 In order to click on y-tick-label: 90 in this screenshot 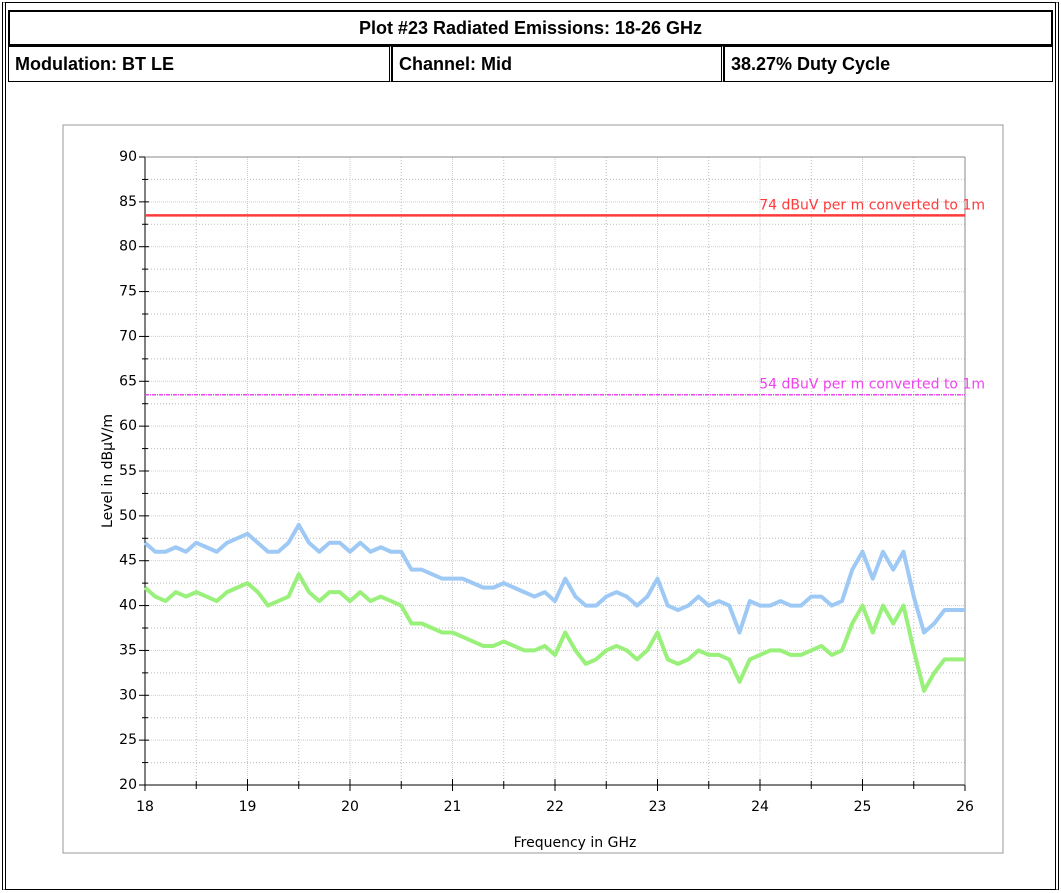, I will do `click(128, 157)`.